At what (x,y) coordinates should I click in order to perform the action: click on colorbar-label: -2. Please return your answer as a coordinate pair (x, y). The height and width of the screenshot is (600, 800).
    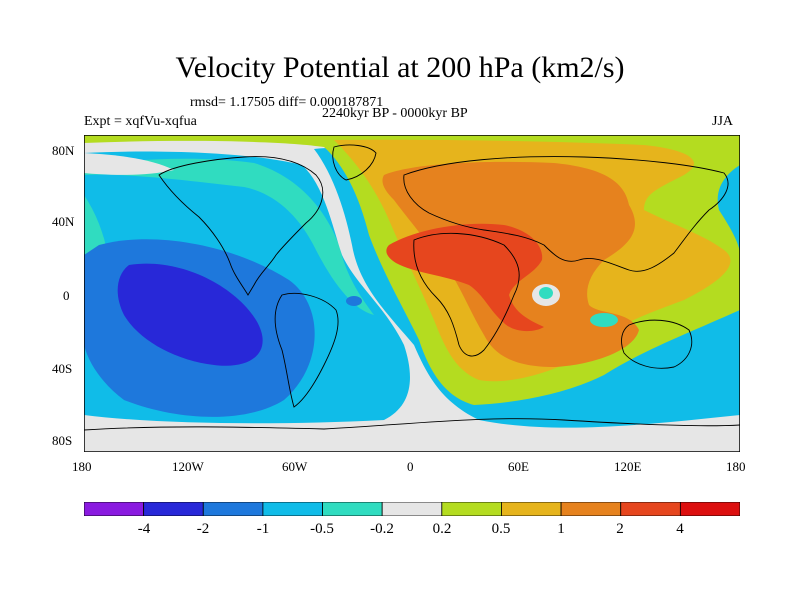
    Looking at the image, I should click on (203, 529).